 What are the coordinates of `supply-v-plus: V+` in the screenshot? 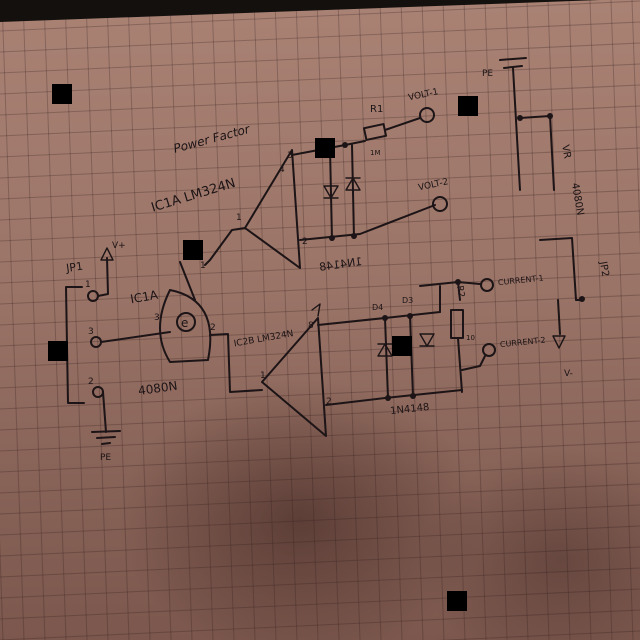 It's located at (119, 246).